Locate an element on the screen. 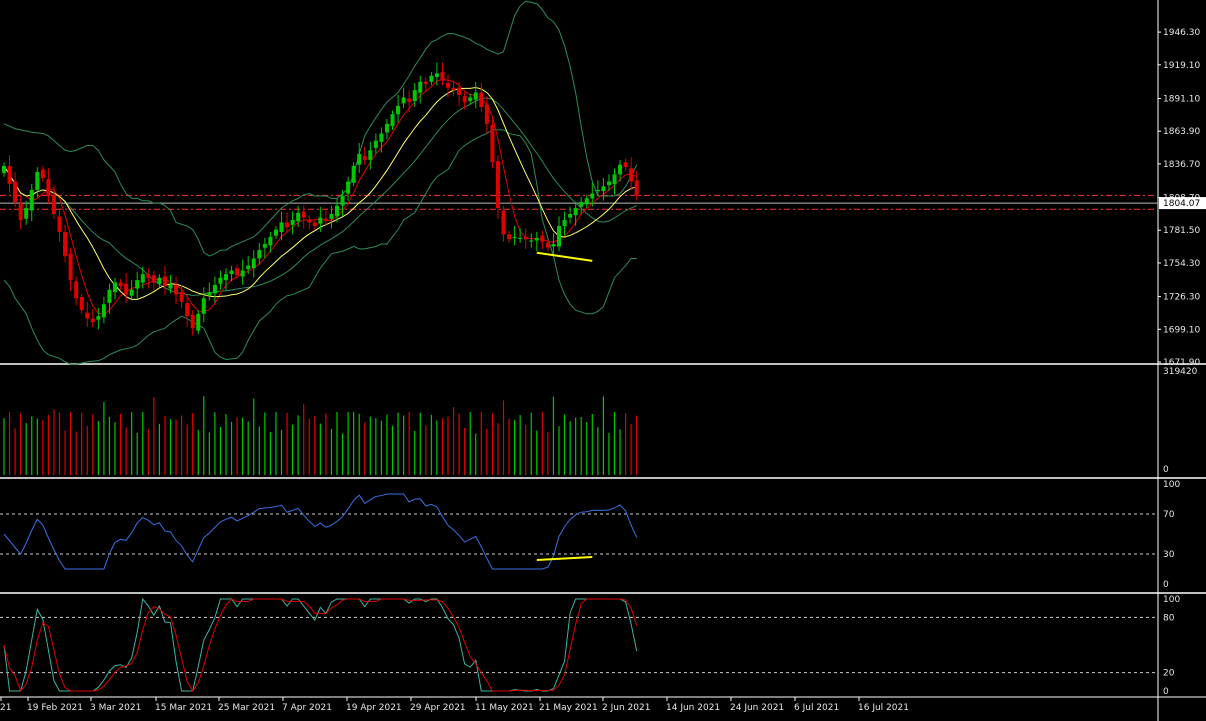 The height and width of the screenshot is (721, 1206). volume-tick-label: 0 is located at coordinates (1166, 470).